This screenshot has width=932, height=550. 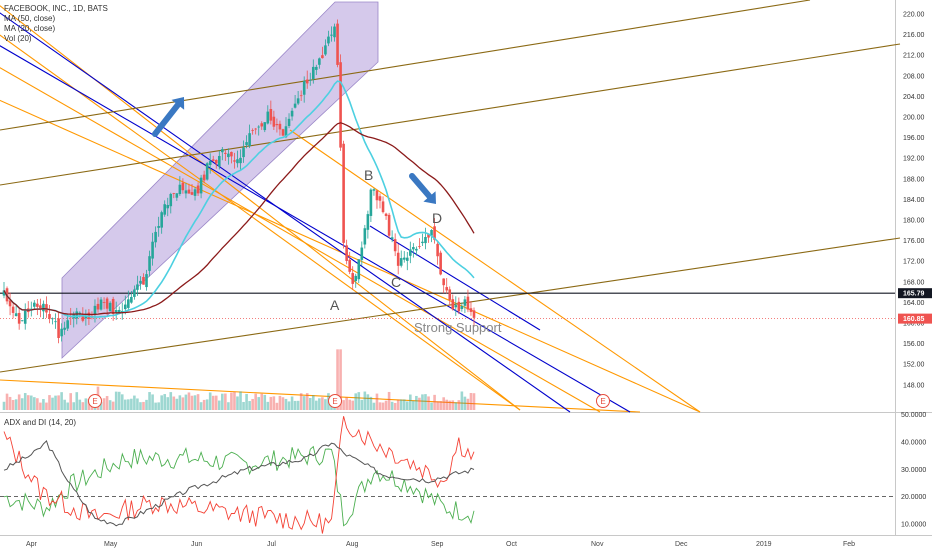 I want to click on legend-ma20: MA (20, close), so click(x=30, y=28).